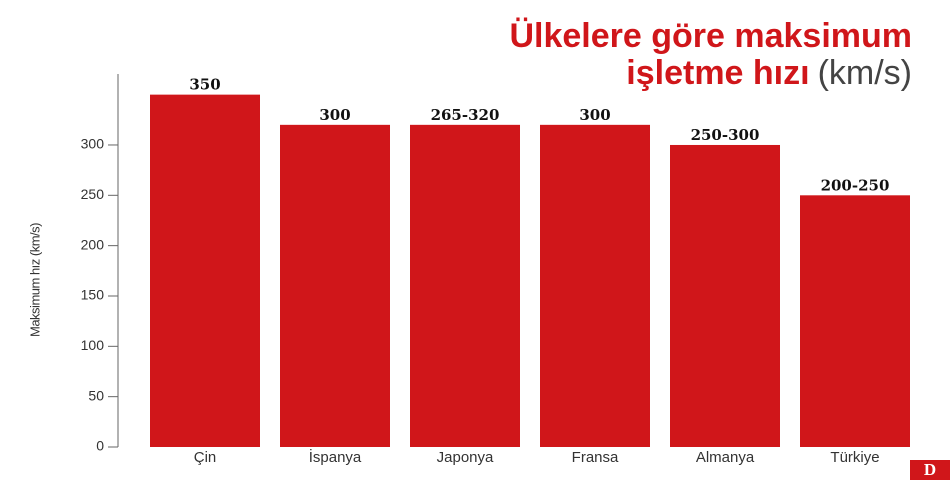  I want to click on x-tick-label: Türkiye, so click(854, 457).